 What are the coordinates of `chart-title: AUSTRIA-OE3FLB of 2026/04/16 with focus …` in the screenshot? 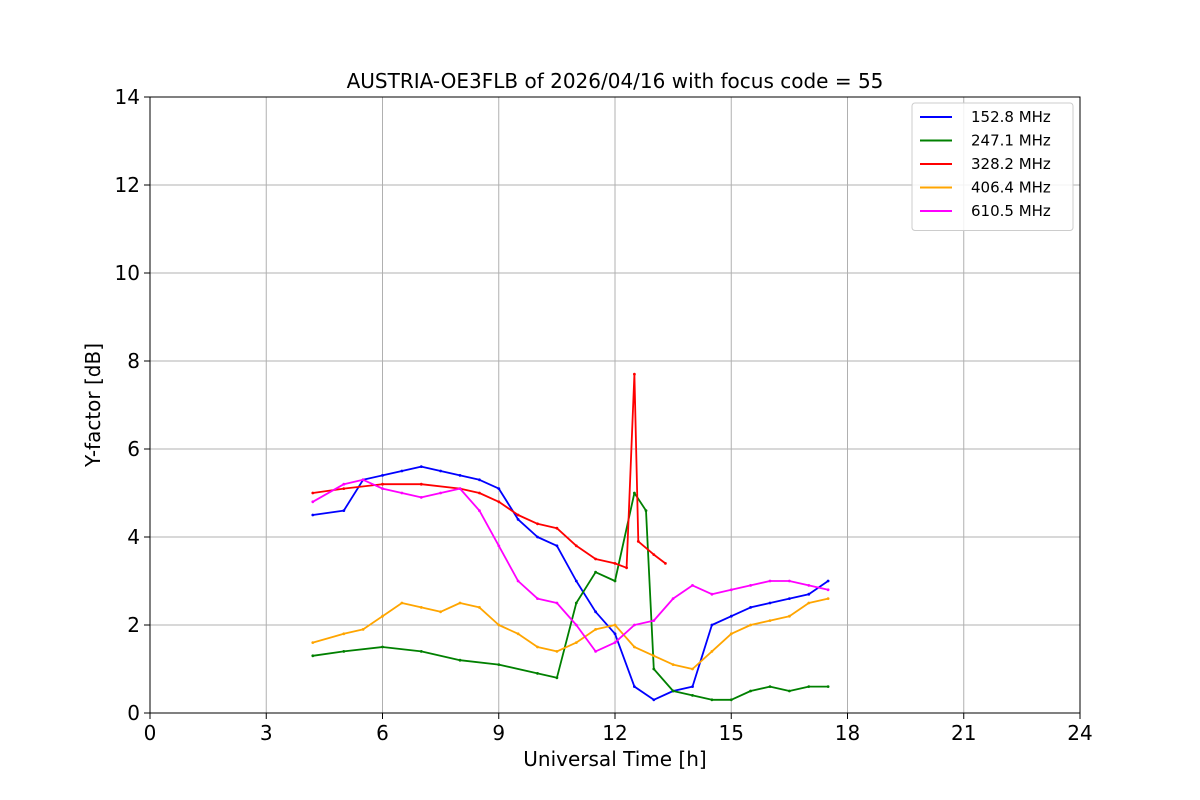 It's located at (615, 81).